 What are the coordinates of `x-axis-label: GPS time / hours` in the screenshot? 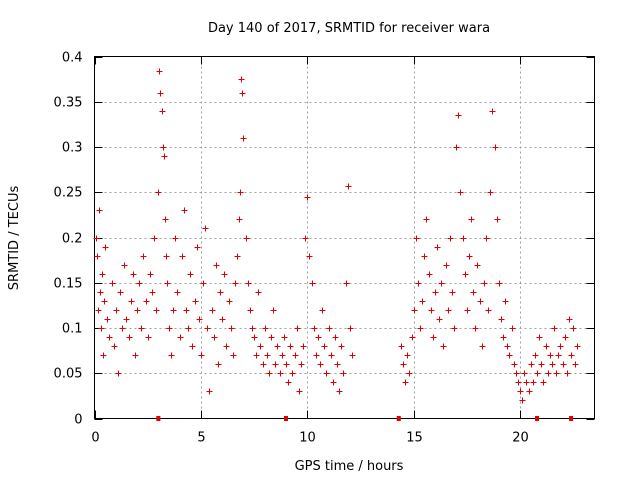 It's located at (349, 466).